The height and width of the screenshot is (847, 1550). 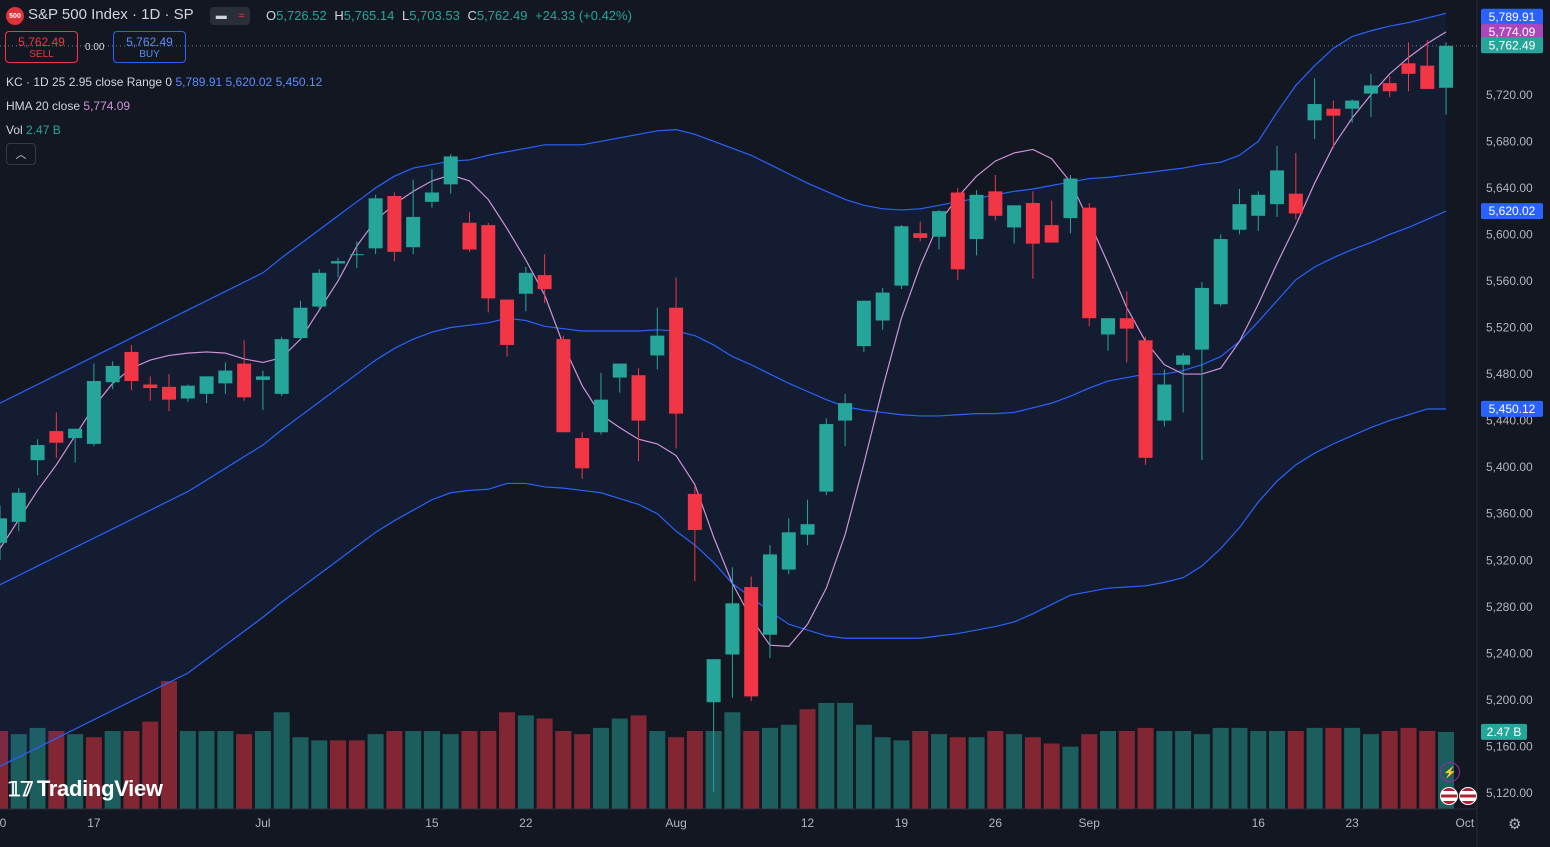 I want to click on volume-bars, so click(x=727, y=745).